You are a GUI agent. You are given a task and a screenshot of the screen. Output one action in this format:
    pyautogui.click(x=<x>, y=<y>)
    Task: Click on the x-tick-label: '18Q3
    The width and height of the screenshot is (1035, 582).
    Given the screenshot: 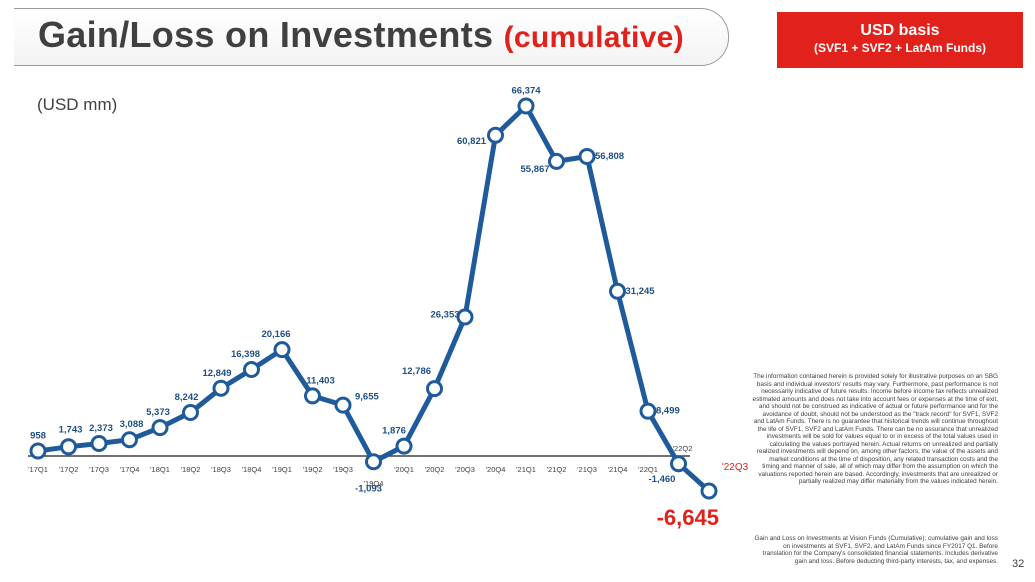 What is the action you would take?
    pyautogui.click(x=221, y=469)
    